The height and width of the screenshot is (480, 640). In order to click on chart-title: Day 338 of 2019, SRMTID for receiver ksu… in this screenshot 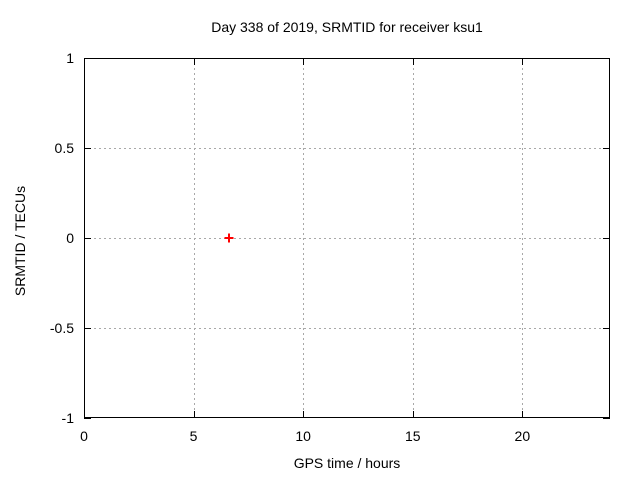, I will do `click(347, 27)`.